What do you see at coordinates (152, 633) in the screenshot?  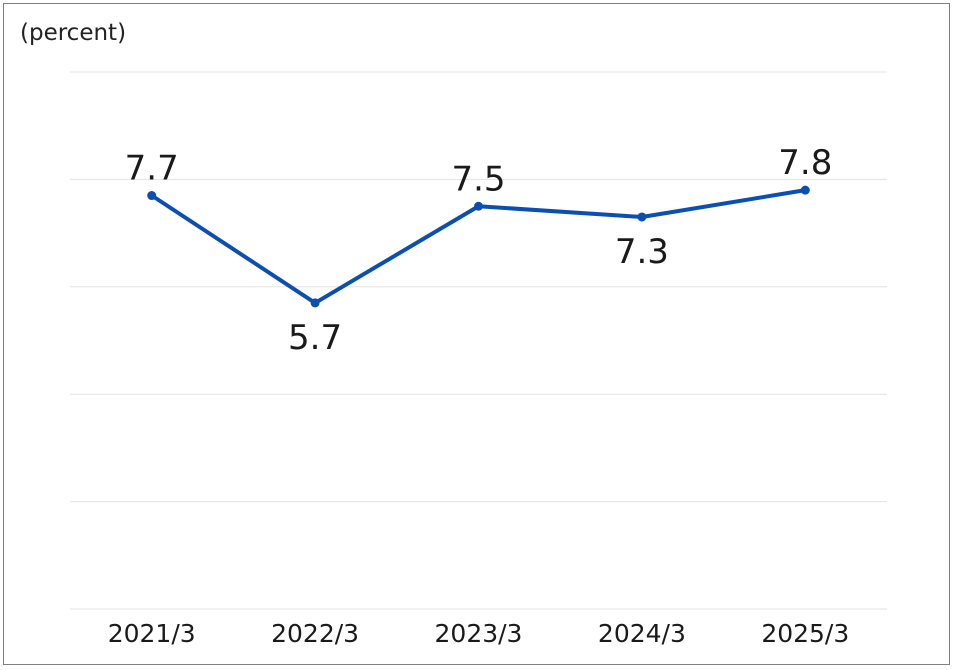 I see `x-tick-label-1: 2021/3` at bounding box center [152, 633].